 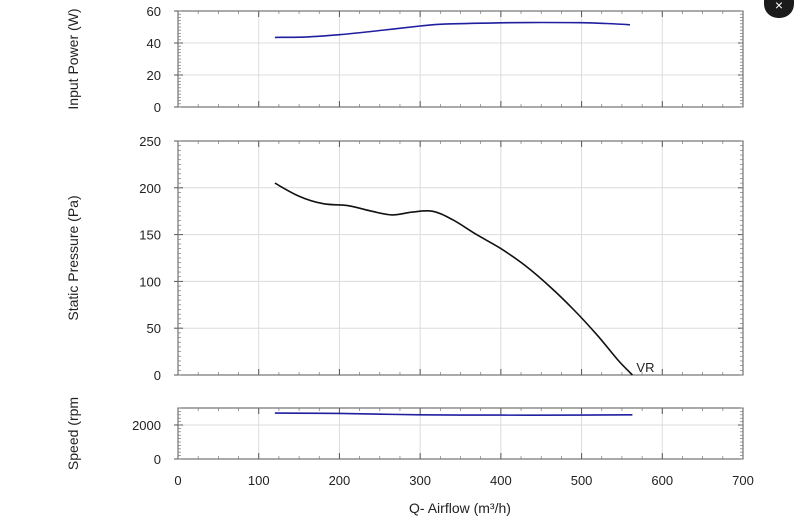 I want to click on series-label-pressure: VR, so click(x=645, y=367).